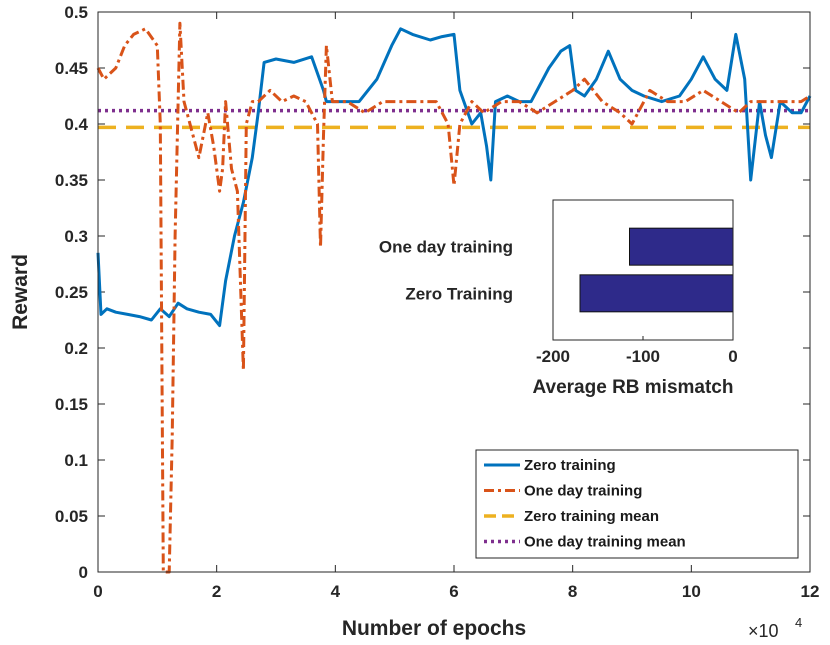 This screenshot has width=830, height=645. Describe the element at coordinates (76, 236) in the screenshot. I see `y-tick-label: 0.3` at that location.